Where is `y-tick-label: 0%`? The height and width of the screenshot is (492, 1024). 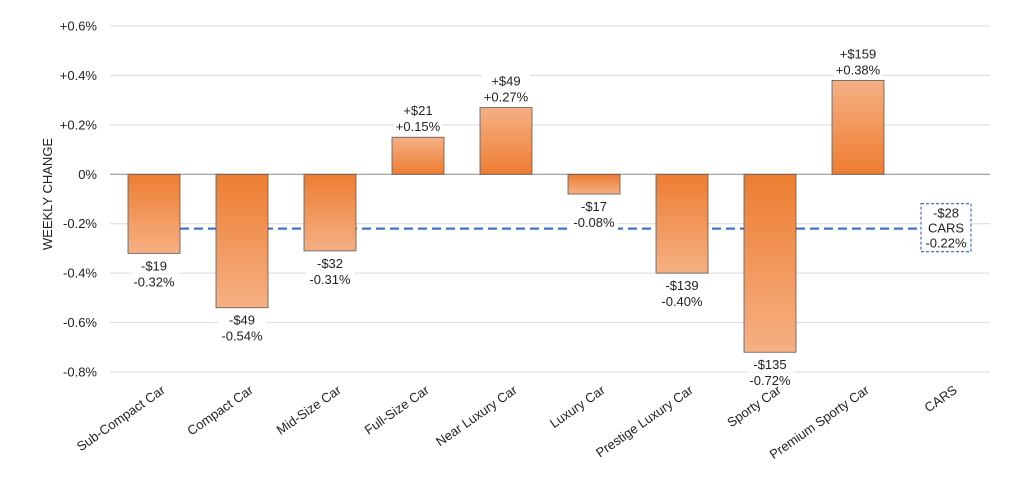 y-tick-label: 0% is located at coordinates (87, 174).